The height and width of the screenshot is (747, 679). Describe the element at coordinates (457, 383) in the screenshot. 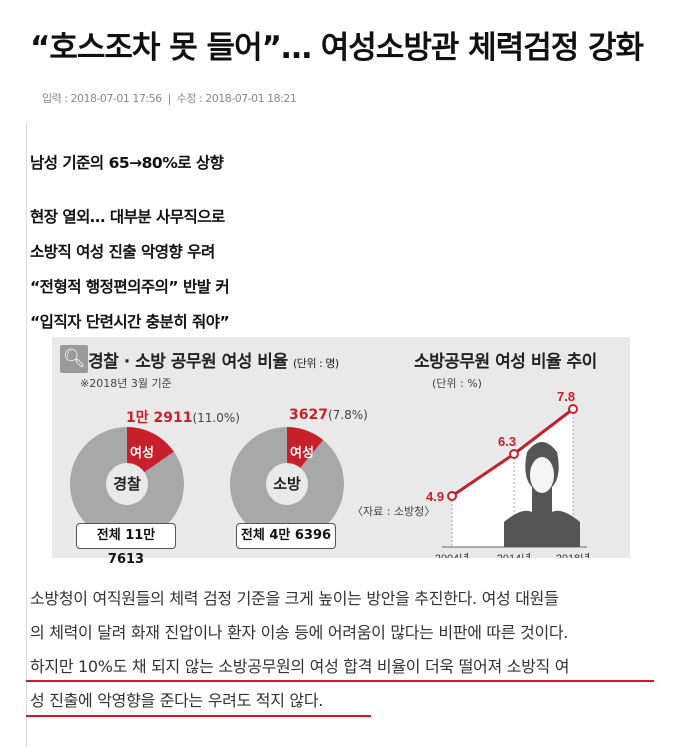

I see `chart-unit: (단위 : %)` at that location.